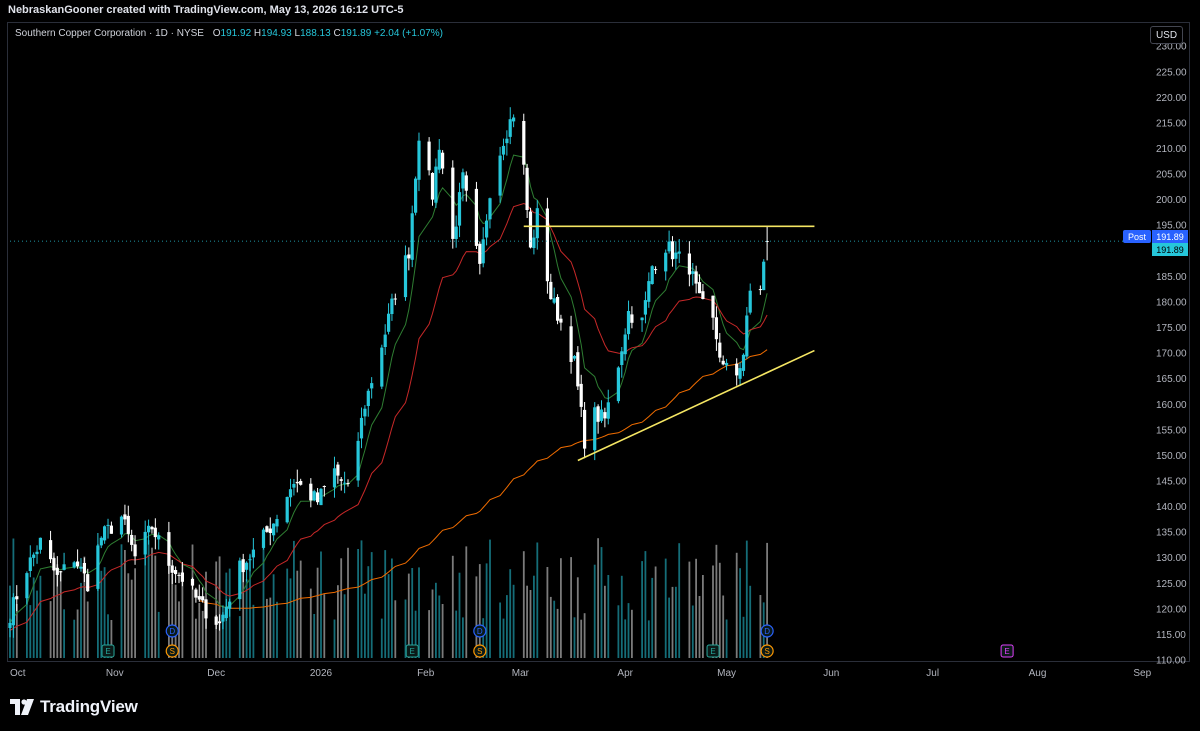 The width and height of the screenshot is (1200, 731). What do you see at coordinates (321, 673) in the screenshot?
I see `time-tick-label: 2026` at bounding box center [321, 673].